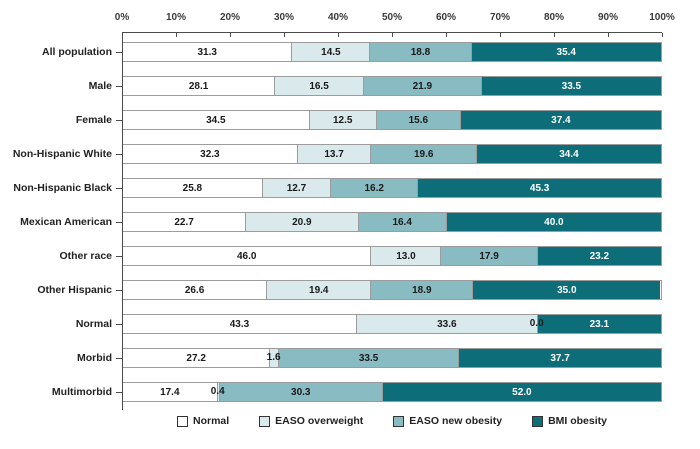 This screenshot has width=700, height=449. I want to click on bar-segment: 35.0, so click(566, 290).